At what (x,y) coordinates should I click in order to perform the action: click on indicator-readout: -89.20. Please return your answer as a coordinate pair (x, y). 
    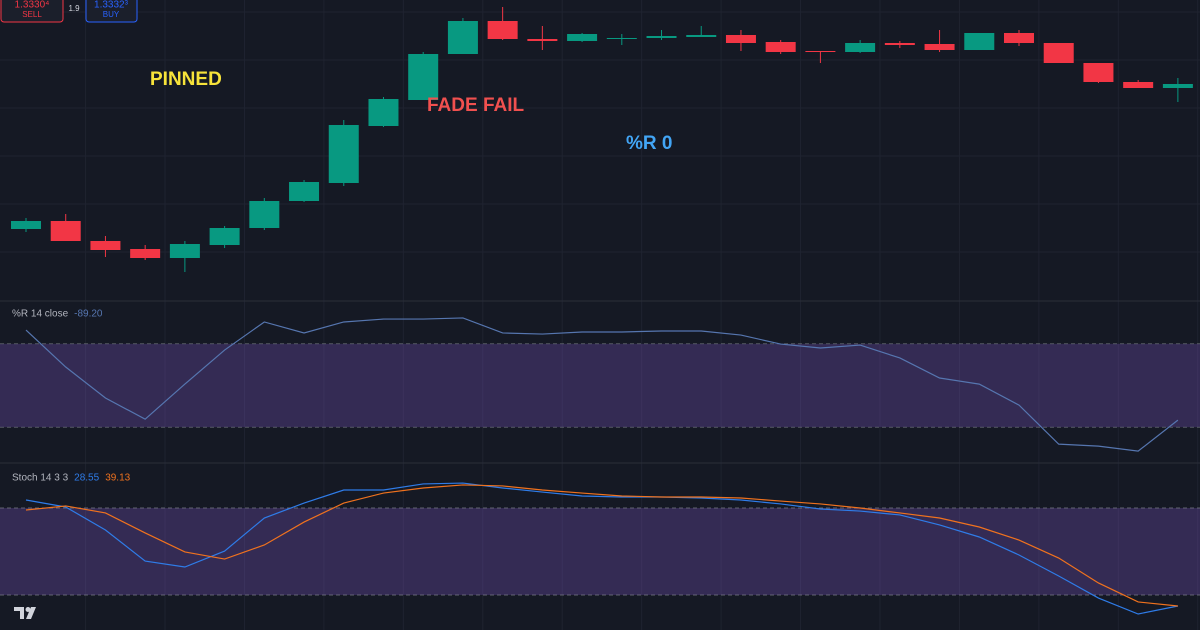
    Looking at the image, I should click on (88, 314).